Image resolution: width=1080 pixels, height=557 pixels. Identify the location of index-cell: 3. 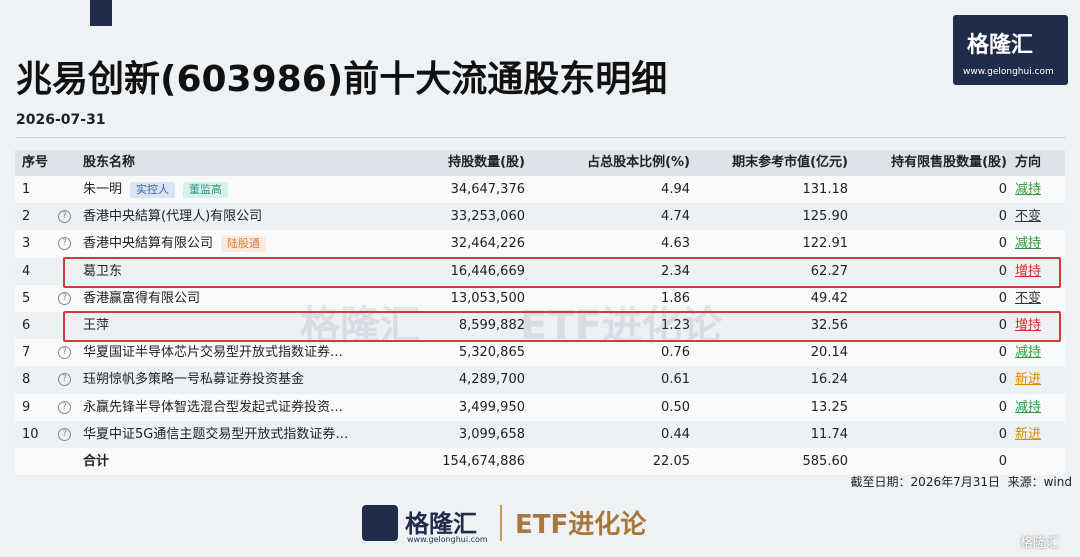
(26, 244).